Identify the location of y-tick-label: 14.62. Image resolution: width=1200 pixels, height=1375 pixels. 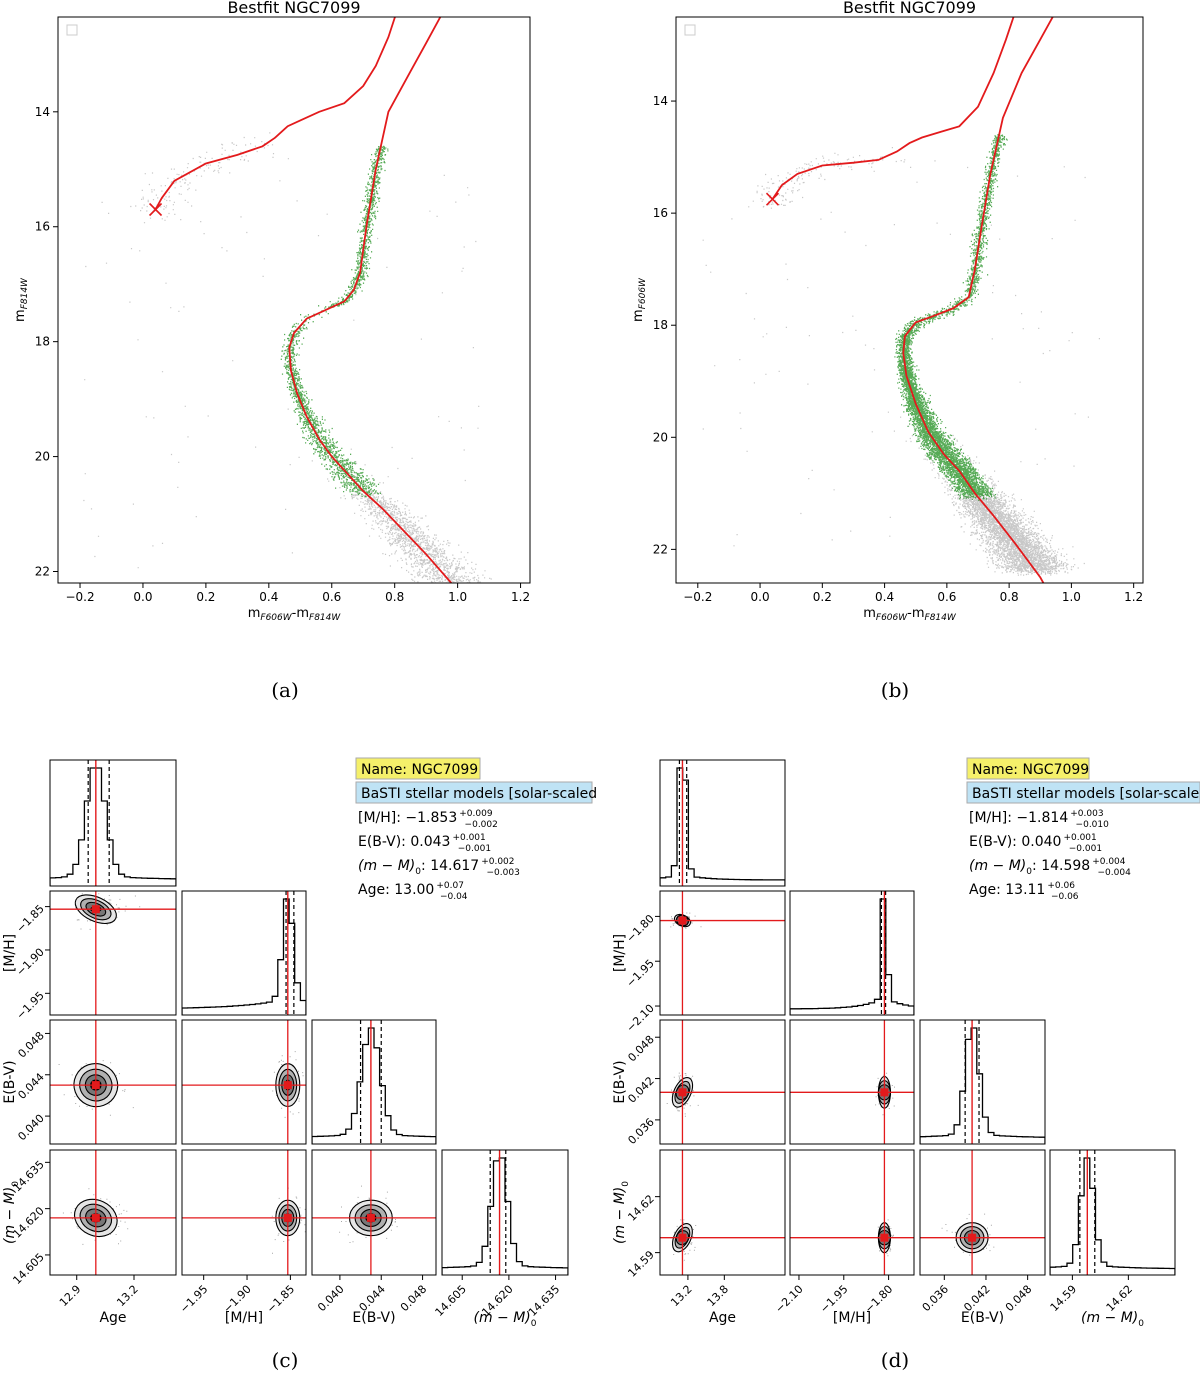
(640, 1207).